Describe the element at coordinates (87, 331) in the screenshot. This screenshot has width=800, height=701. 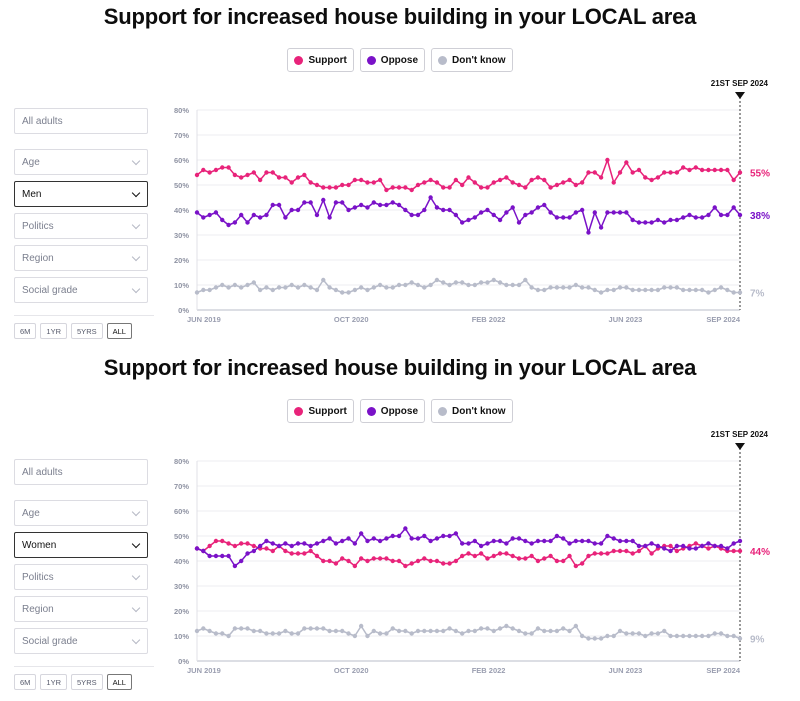
I see `range-5yrs-button: 5YRS` at that location.